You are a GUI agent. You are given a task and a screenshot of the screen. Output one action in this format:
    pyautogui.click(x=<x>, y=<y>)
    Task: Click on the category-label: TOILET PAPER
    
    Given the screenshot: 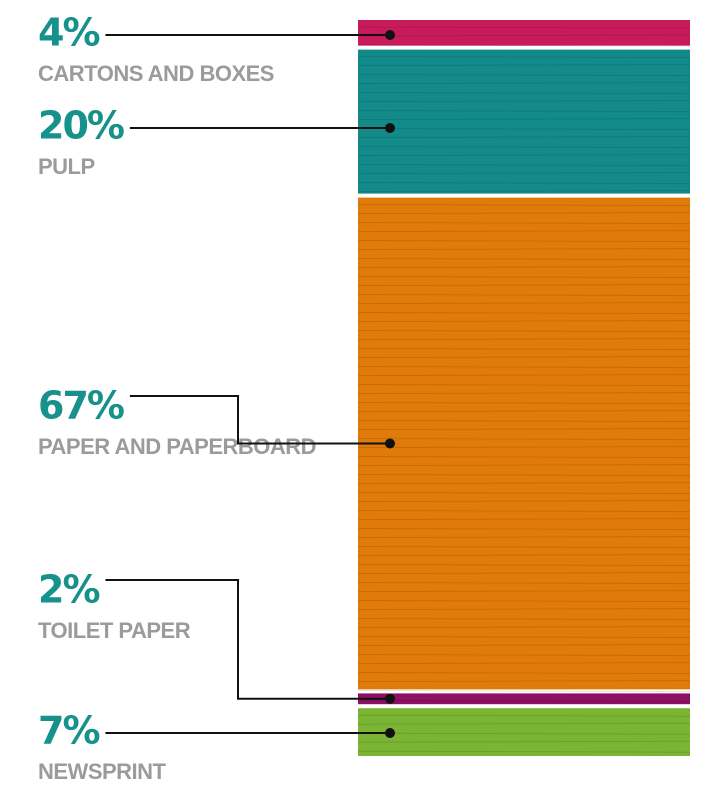 What is the action you would take?
    pyautogui.click(x=114, y=630)
    